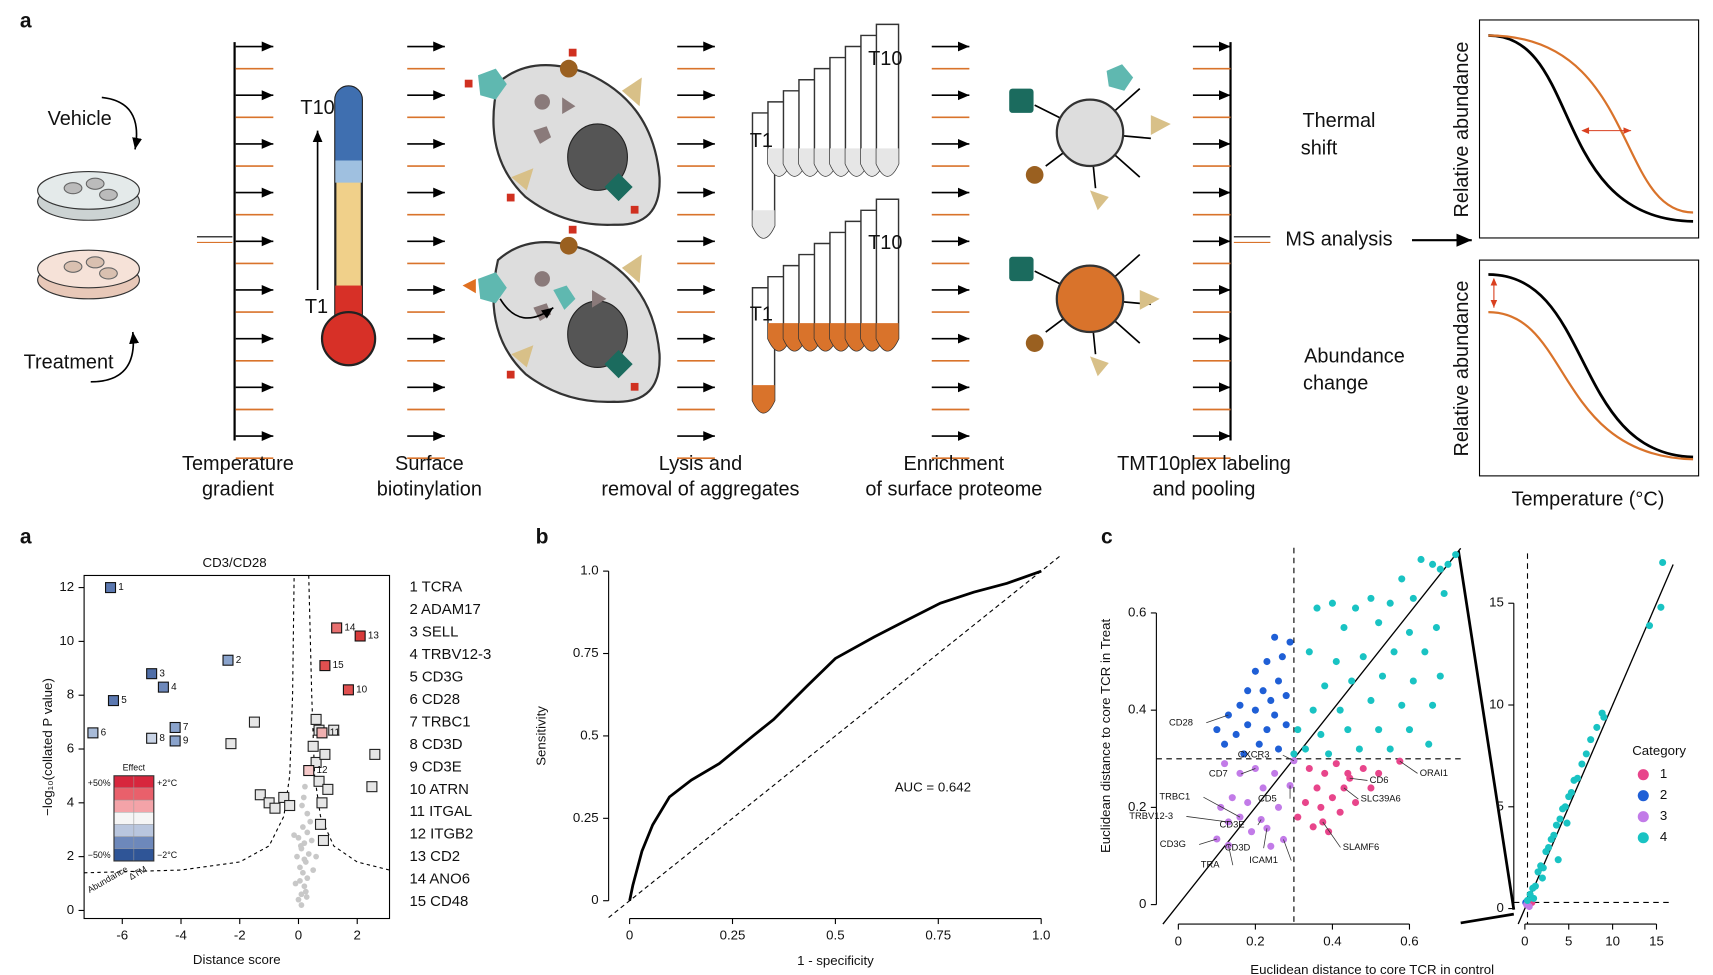 Image resolution: width=1713 pixels, height=975 pixels. What do you see at coordinates (562, 137) in the screenshot?
I see `cell-vehicle` at bounding box center [562, 137].